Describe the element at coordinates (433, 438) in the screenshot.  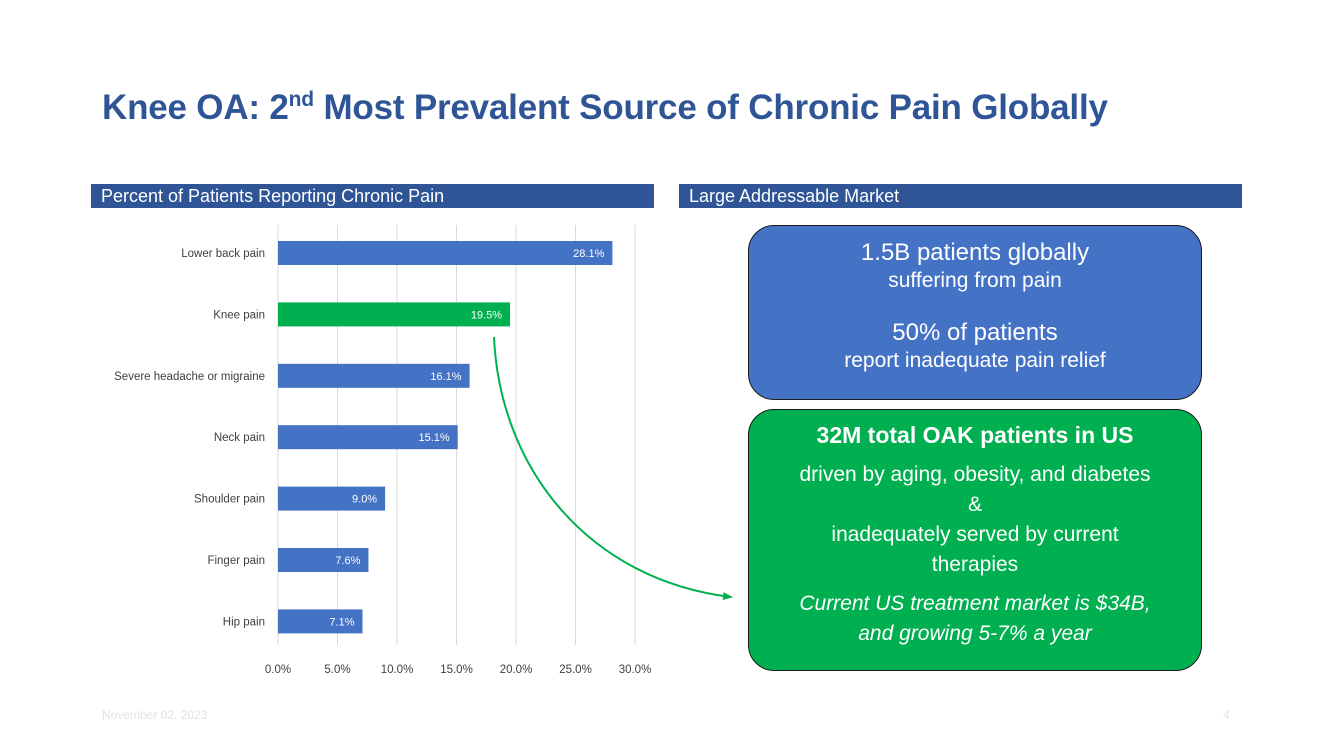
I see `data-label: 15.1%` at that location.